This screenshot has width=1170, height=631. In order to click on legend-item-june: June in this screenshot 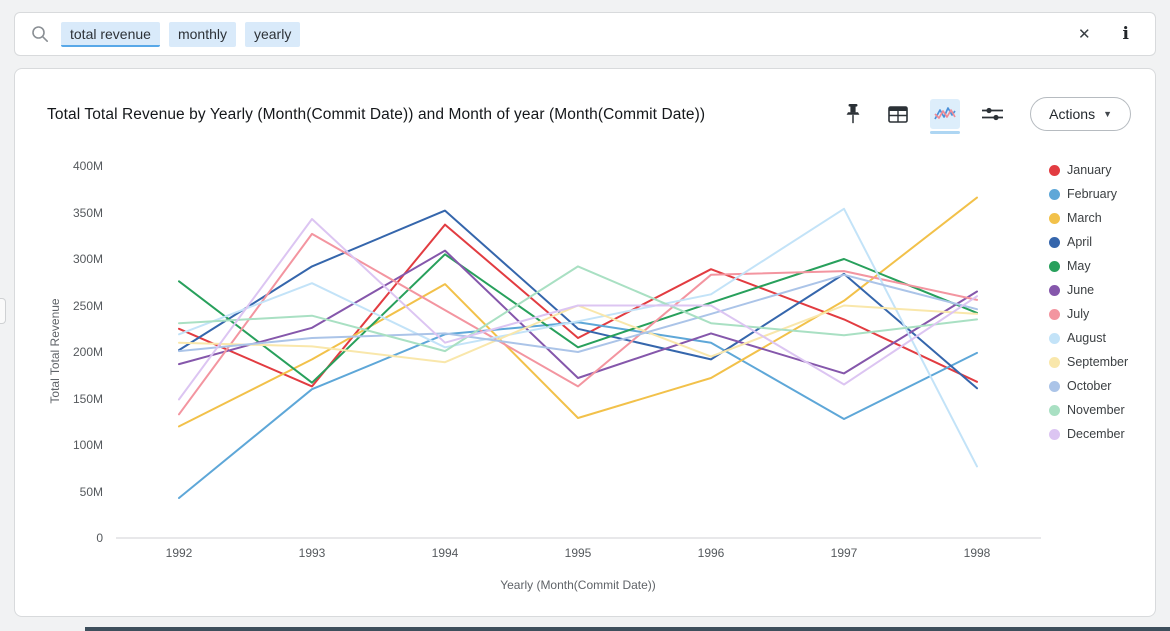, I will do `click(1088, 290)`.